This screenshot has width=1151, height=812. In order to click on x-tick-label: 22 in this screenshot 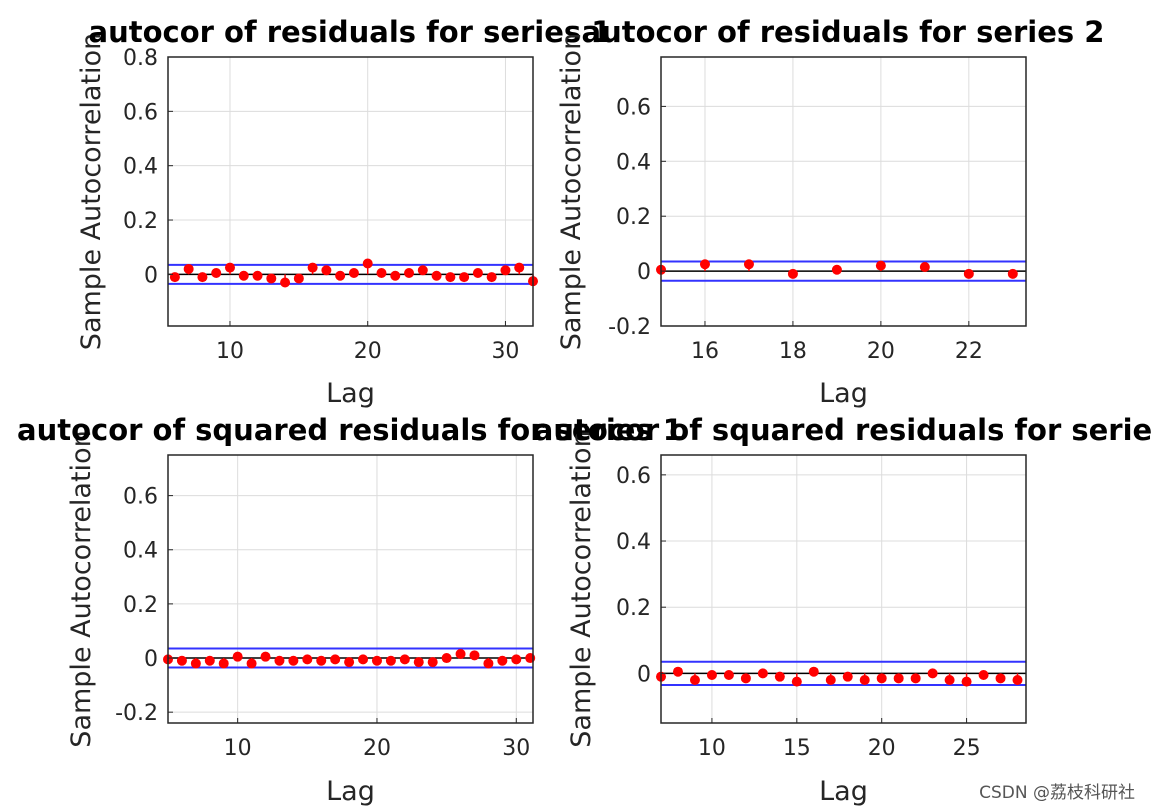, I will do `click(969, 351)`.